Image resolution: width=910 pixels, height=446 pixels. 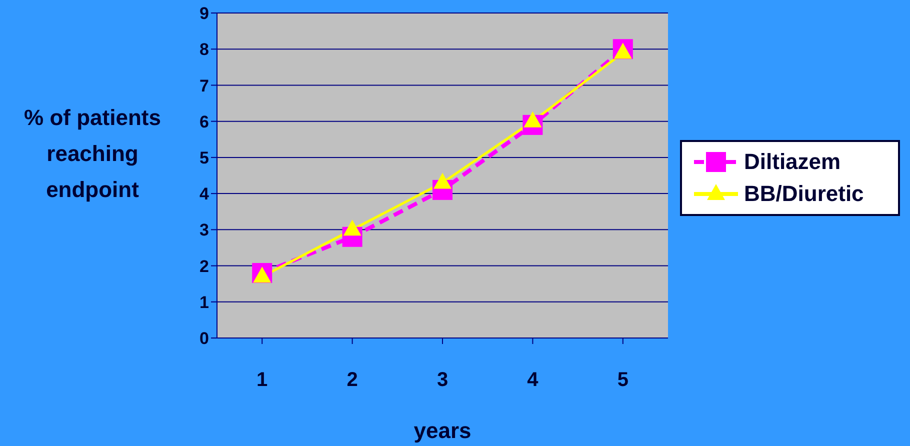 What do you see at coordinates (92, 154) in the screenshot?
I see `y-axis-title: % of patients reaching endpoint` at bounding box center [92, 154].